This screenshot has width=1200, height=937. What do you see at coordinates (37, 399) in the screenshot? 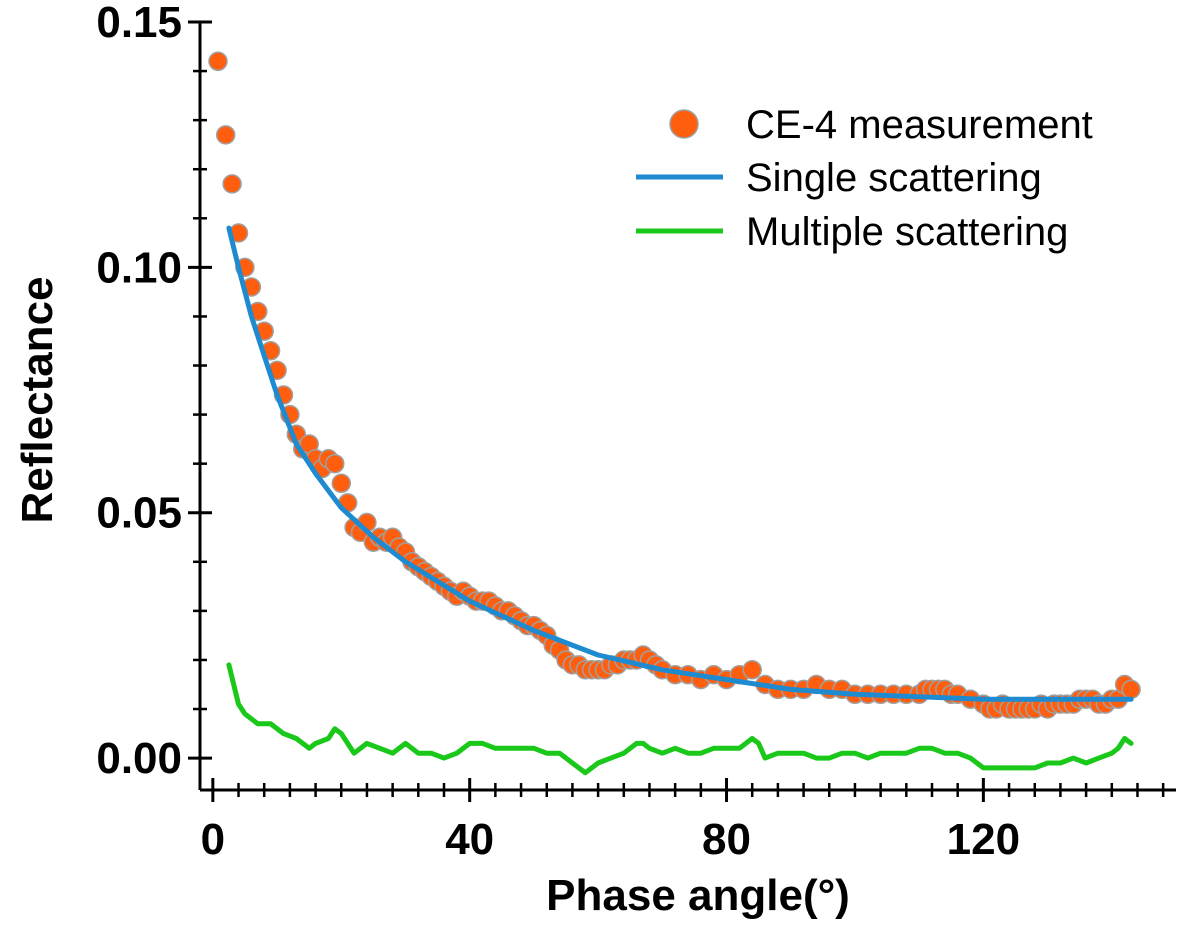
I see `y-axis-title: Reflectance` at bounding box center [37, 399].